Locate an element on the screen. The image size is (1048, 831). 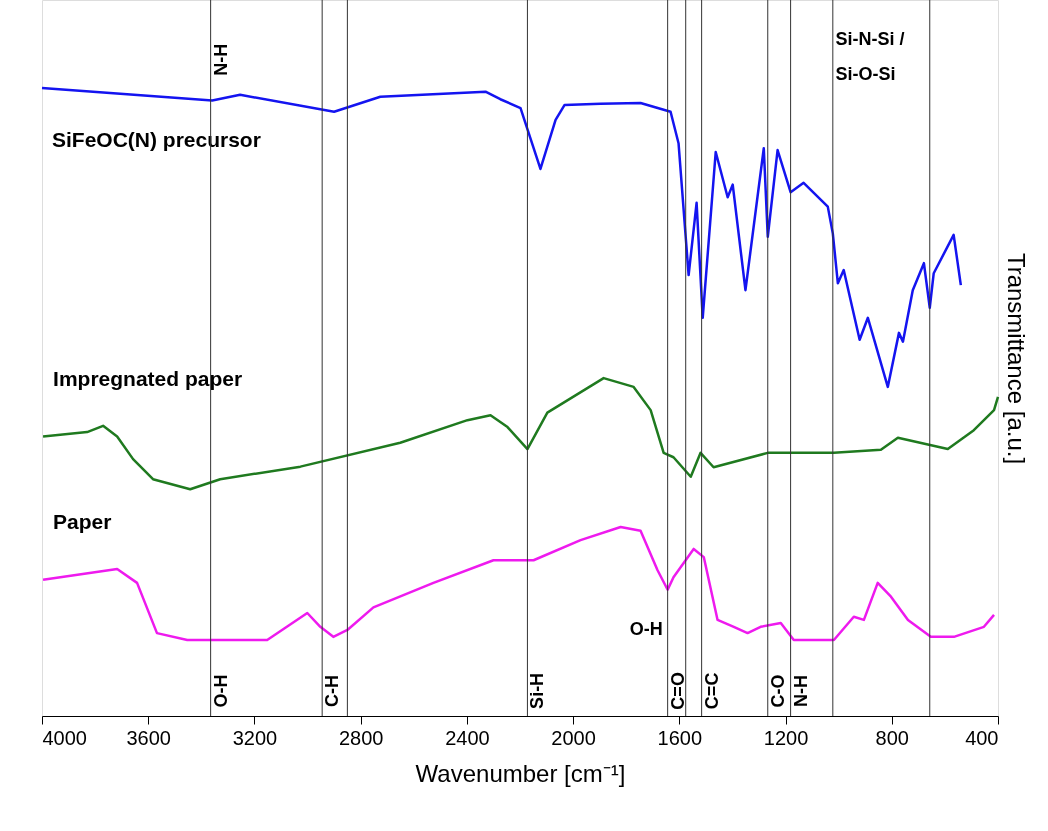
x-tick-label: 3200 is located at coordinates (255, 737).